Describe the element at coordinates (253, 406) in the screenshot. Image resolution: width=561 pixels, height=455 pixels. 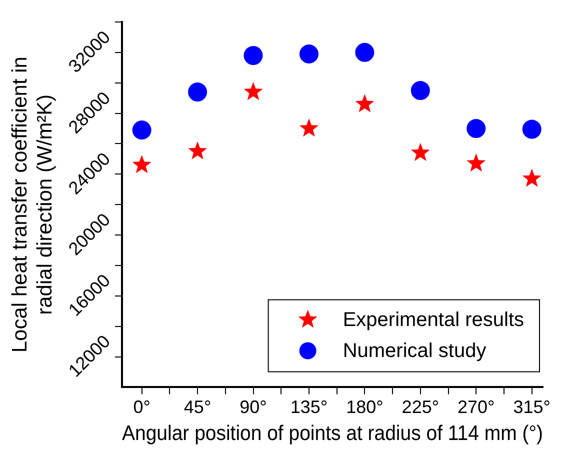
I see `x-tick-label: 90°` at that location.